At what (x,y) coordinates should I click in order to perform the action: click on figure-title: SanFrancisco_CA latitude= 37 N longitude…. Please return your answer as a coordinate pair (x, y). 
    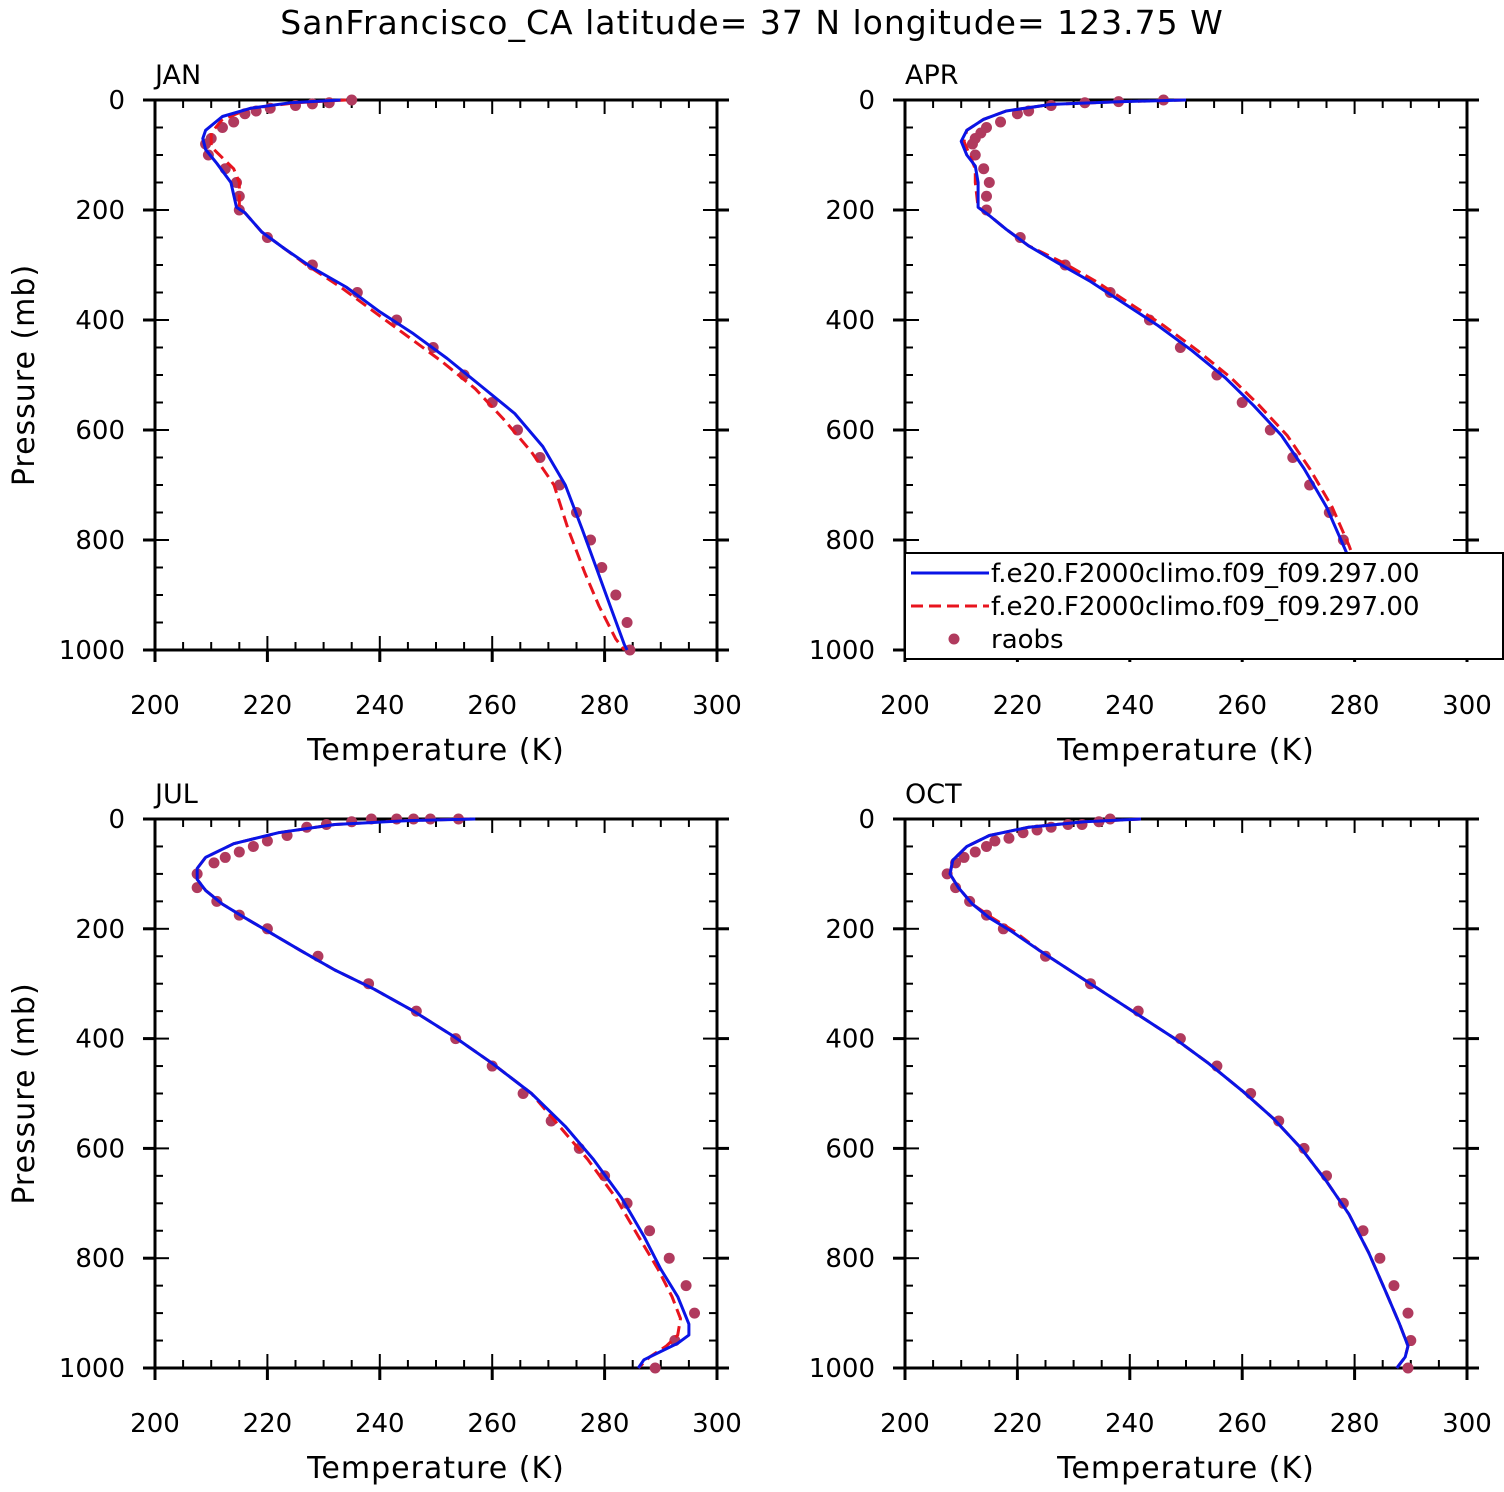
    Looking at the image, I should click on (751, 22).